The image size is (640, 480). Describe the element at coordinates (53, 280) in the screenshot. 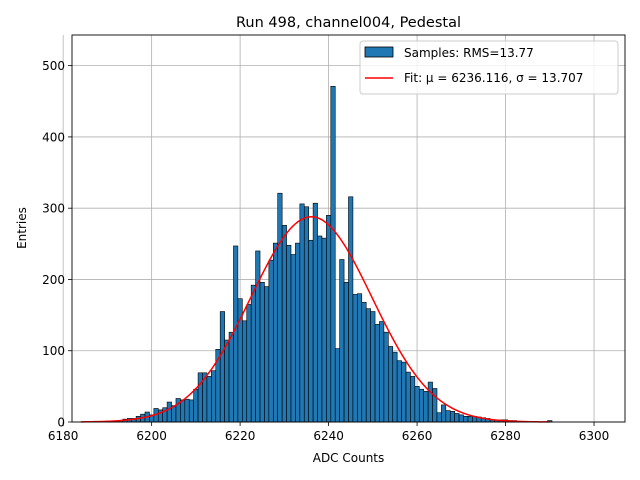

I see `y-tick-label: 200` at that location.